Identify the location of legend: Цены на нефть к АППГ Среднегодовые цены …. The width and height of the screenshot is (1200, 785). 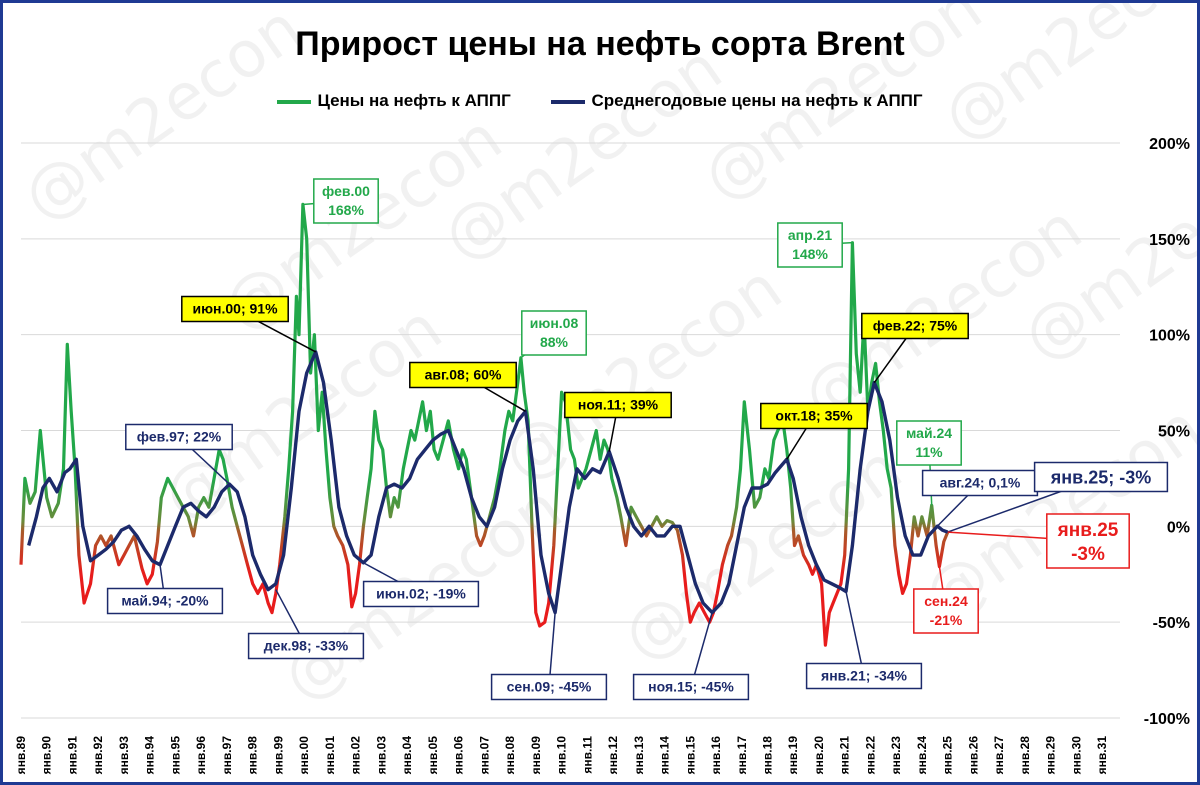
(600, 101).